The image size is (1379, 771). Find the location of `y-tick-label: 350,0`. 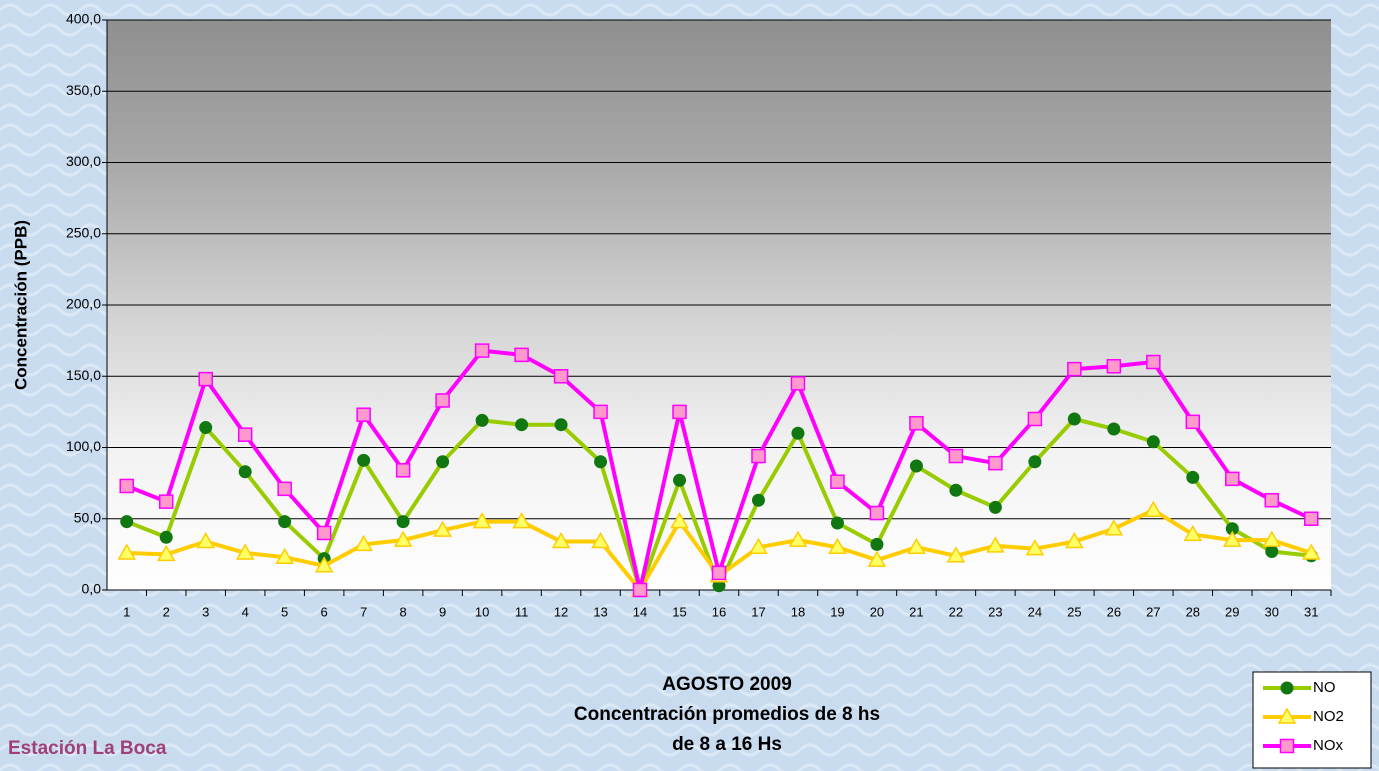

y-tick-label: 350,0 is located at coordinates (83, 90).